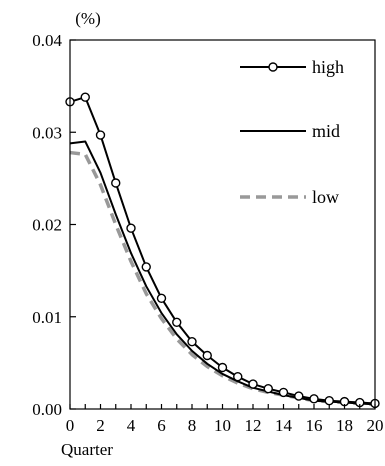 This screenshot has width=385, height=466. I want to click on x-tick-labels: 0 2 4 6 8 10 12 14 16 18 20, so click(225, 425).